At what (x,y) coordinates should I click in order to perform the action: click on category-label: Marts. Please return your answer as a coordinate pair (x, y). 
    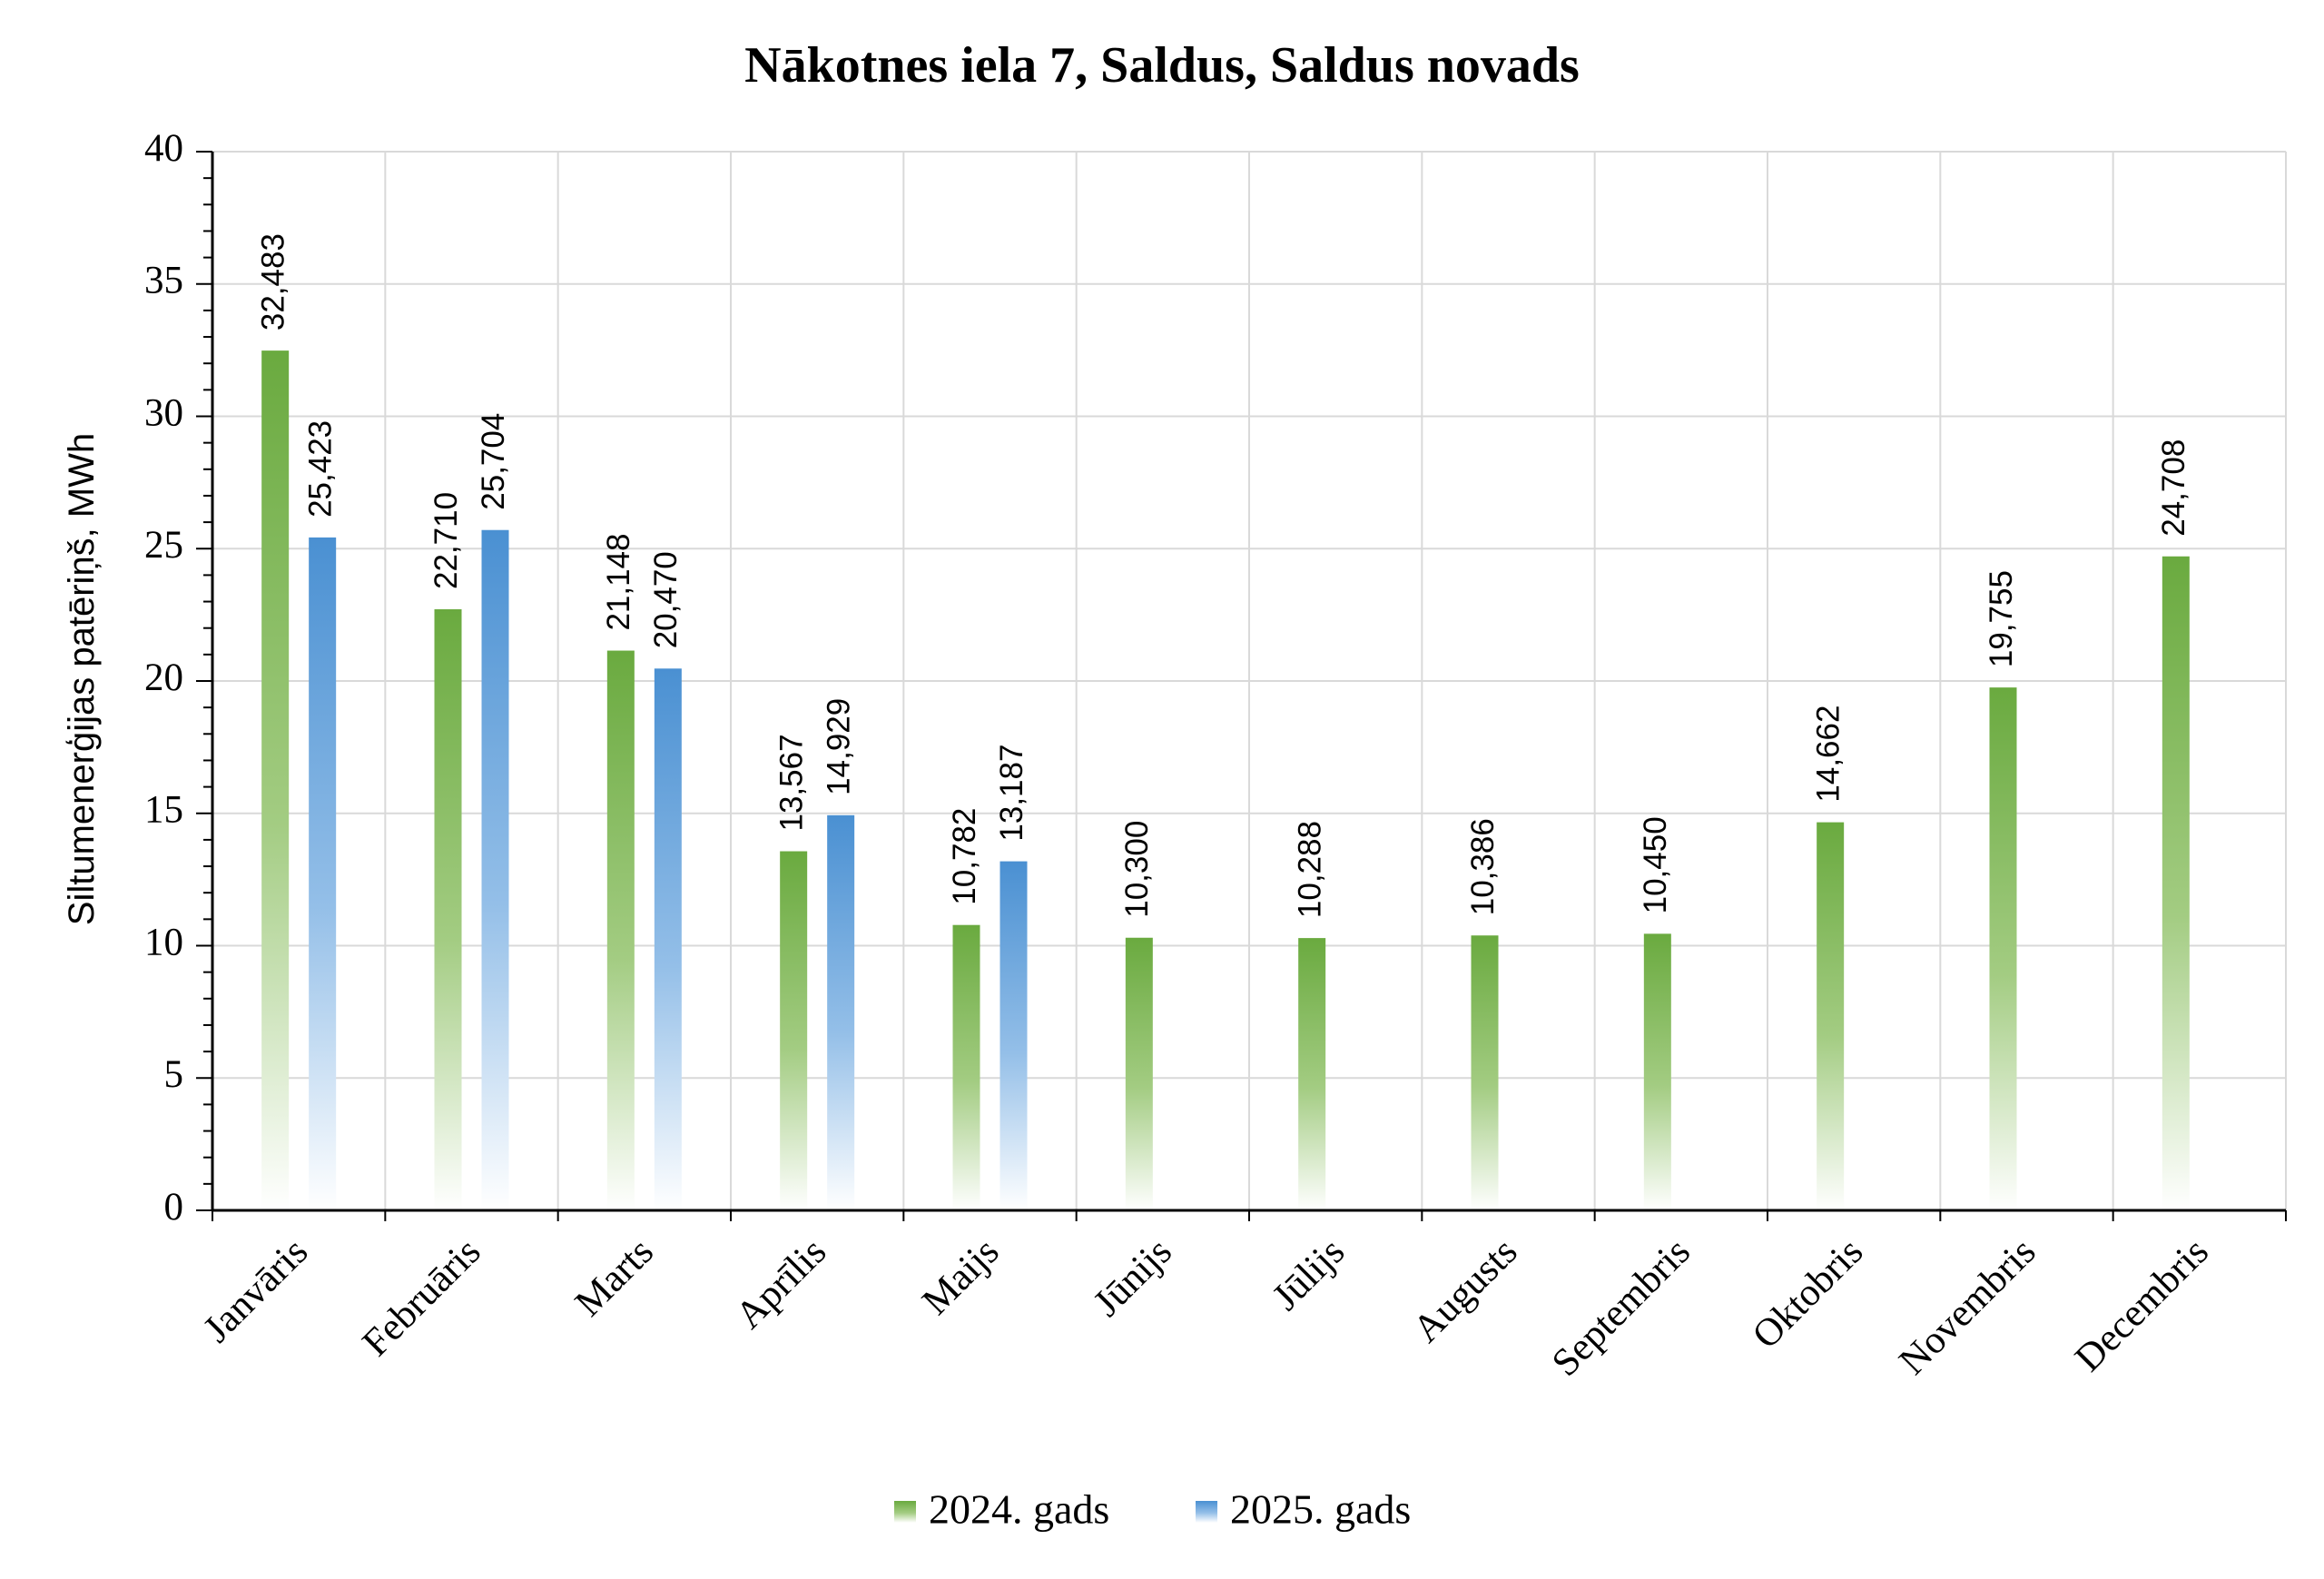
    Looking at the image, I should click on (614, 1277).